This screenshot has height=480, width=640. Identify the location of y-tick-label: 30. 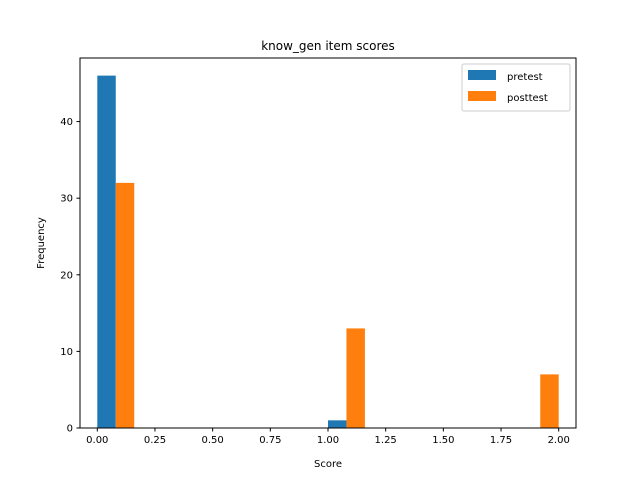
(66, 199).